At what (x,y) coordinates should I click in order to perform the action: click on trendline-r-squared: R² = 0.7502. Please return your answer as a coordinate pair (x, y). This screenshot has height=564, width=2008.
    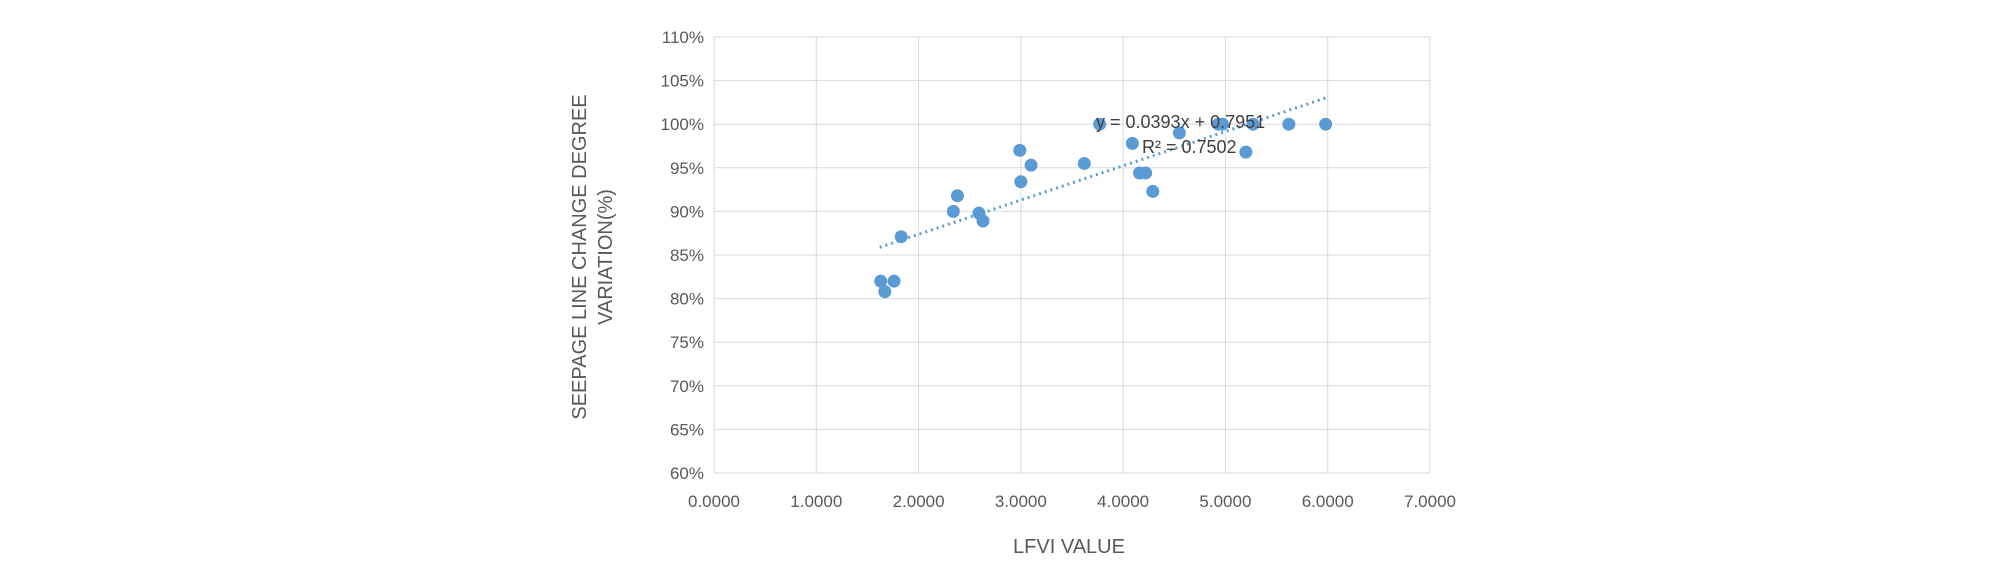
    Looking at the image, I should click on (1189, 147).